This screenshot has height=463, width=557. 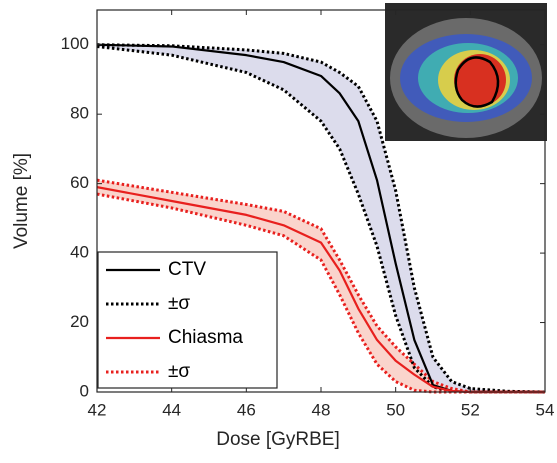 What do you see at coordinates (79, 182) in the screenshot?
I see `y-tick-label: 60` at bounding box center [79, 182].